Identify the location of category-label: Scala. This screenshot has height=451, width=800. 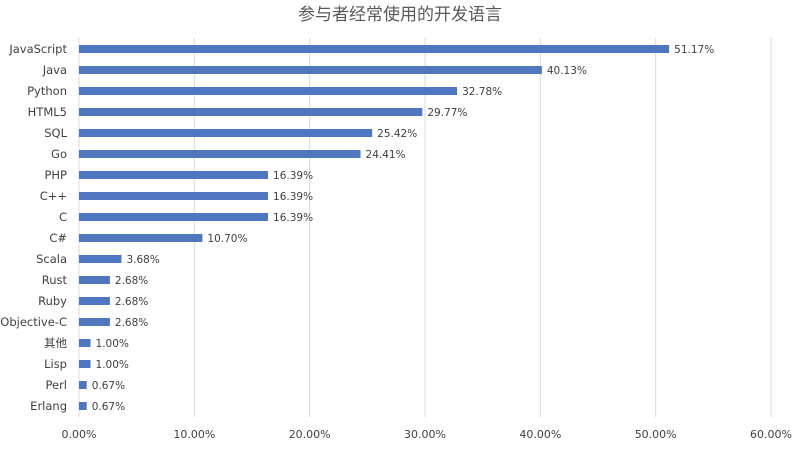
(51, 259).